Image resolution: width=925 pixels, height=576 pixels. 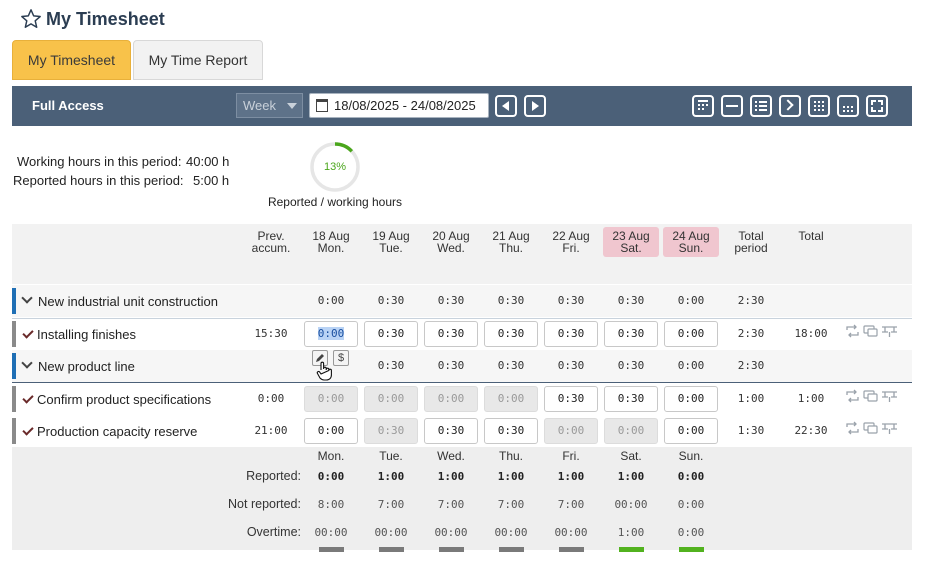 I want to click on working-hours-value: 40:00 h, so click(x=208, y=161).